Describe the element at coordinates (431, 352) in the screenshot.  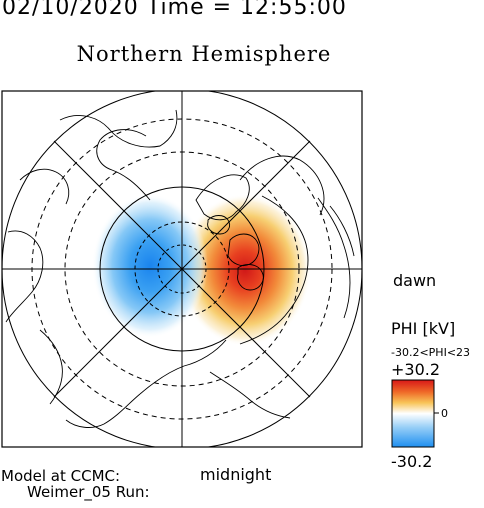
I see `colorbar-range-text: -30.2<PHI<23` at that location.